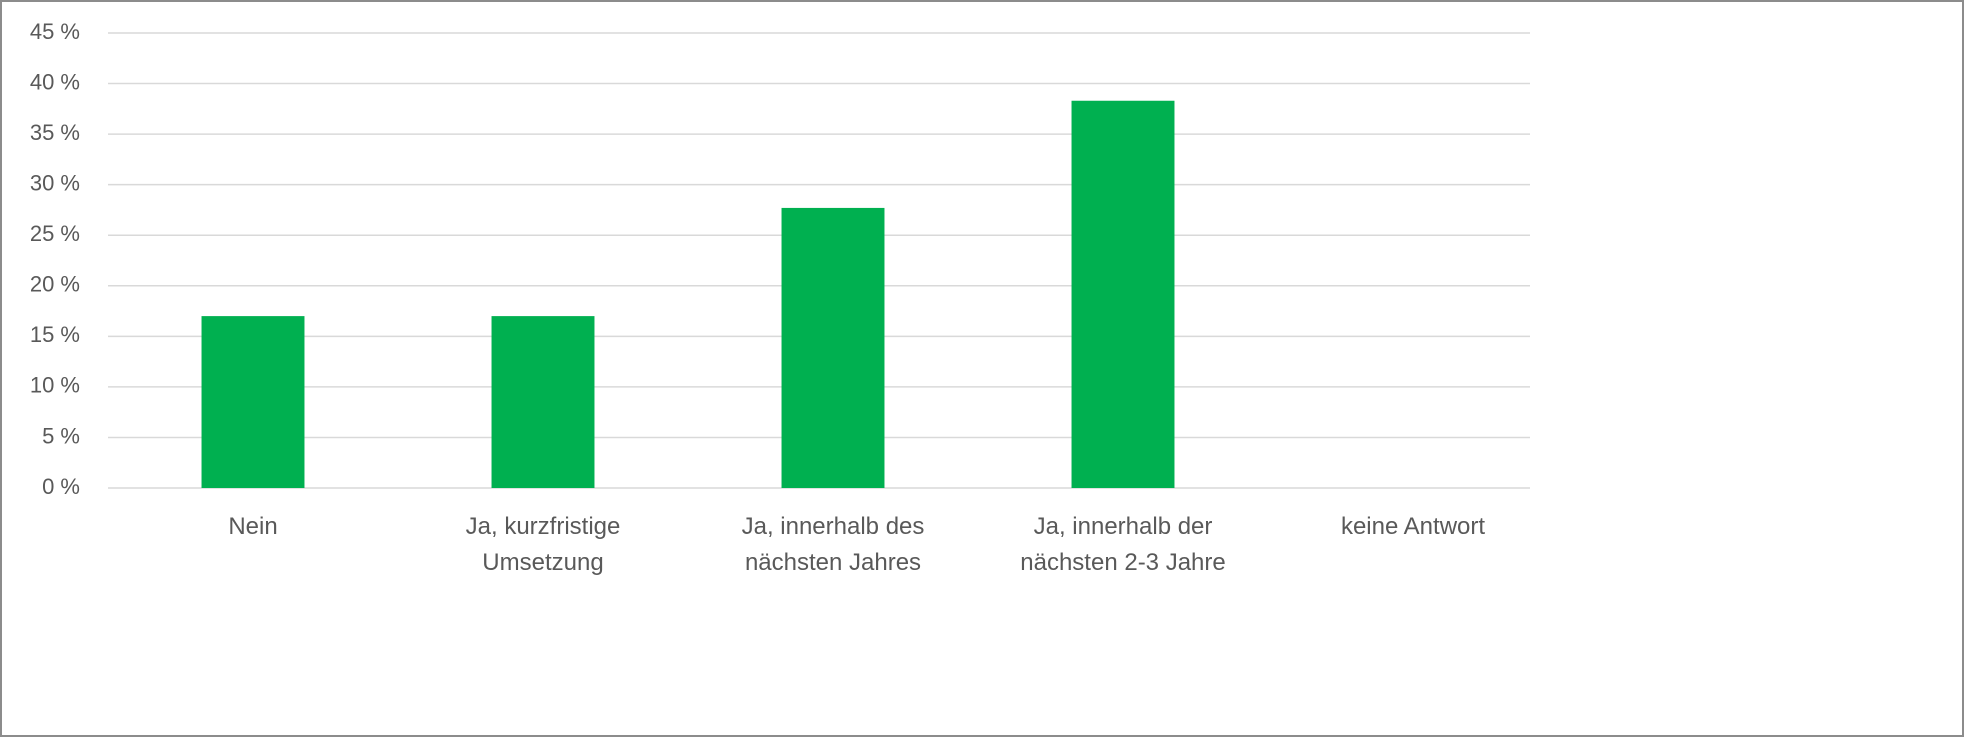  I want to click on x-tick-label: Nein, so click(253, 526).